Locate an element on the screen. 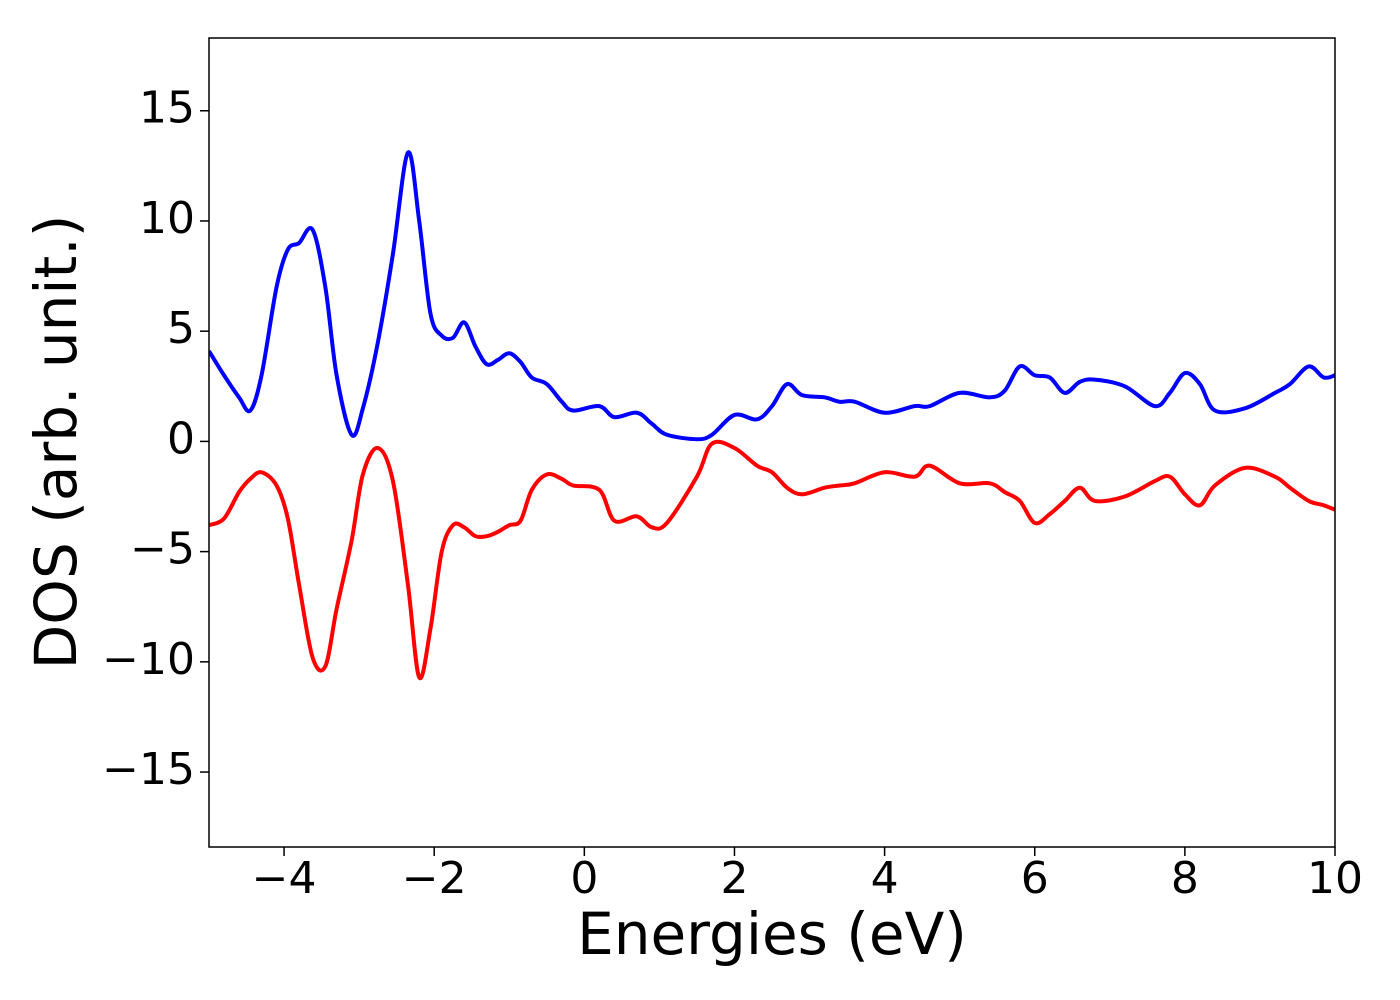 Image resolution: width=1400 pixels, height=1000 pixels. y-axis-label: DOS (arb. unit.) is located at coordinates (56, 442).